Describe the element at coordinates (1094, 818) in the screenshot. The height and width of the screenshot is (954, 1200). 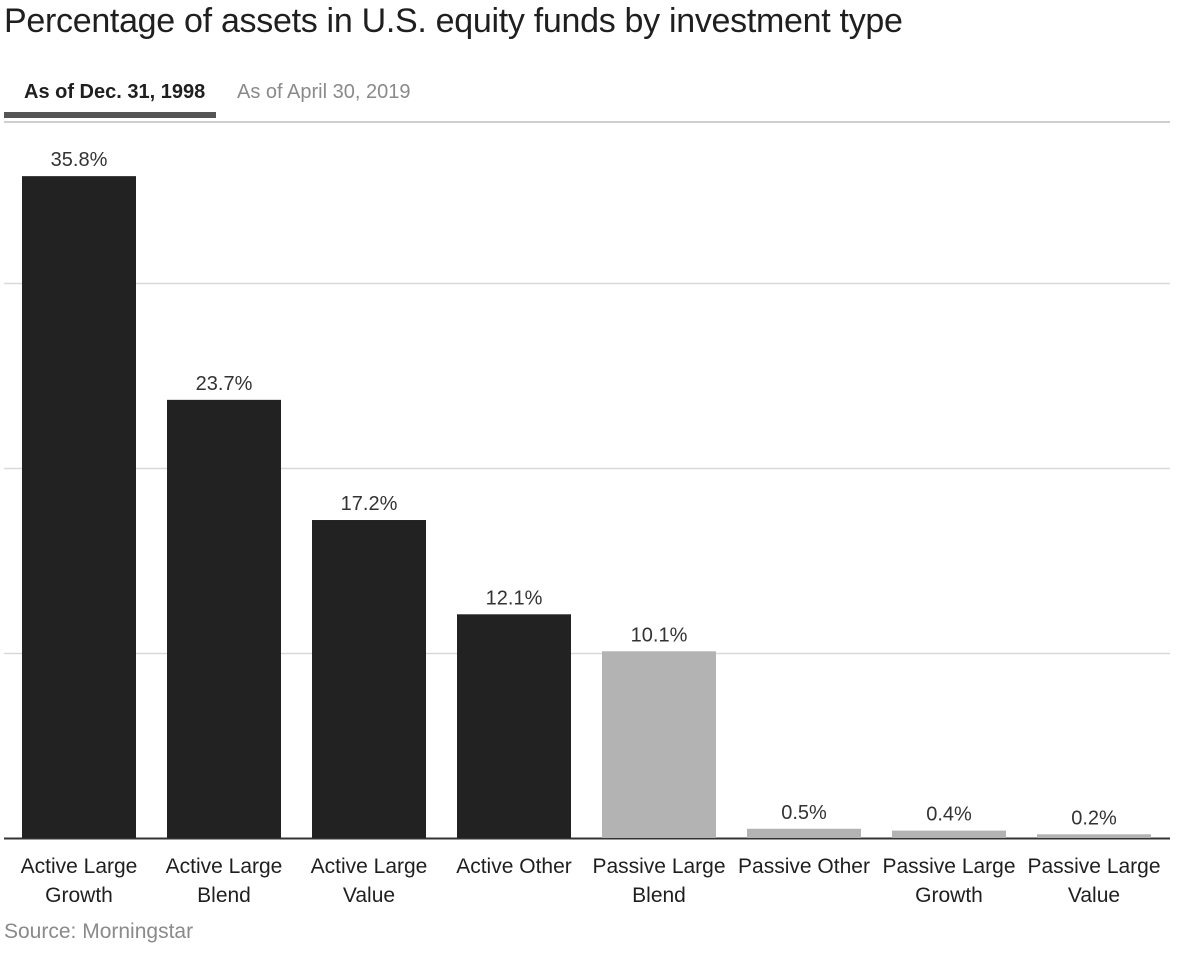
I see `data-label: 0.2%` at that location.